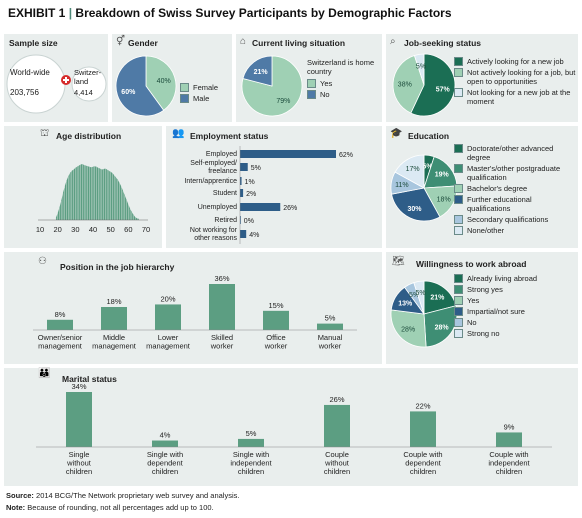 The image size is (582, 518). What do you see at coordinates (164, 81) in the screenshot?
I see `slice-label: 40%` at bounding box center [164, 81].